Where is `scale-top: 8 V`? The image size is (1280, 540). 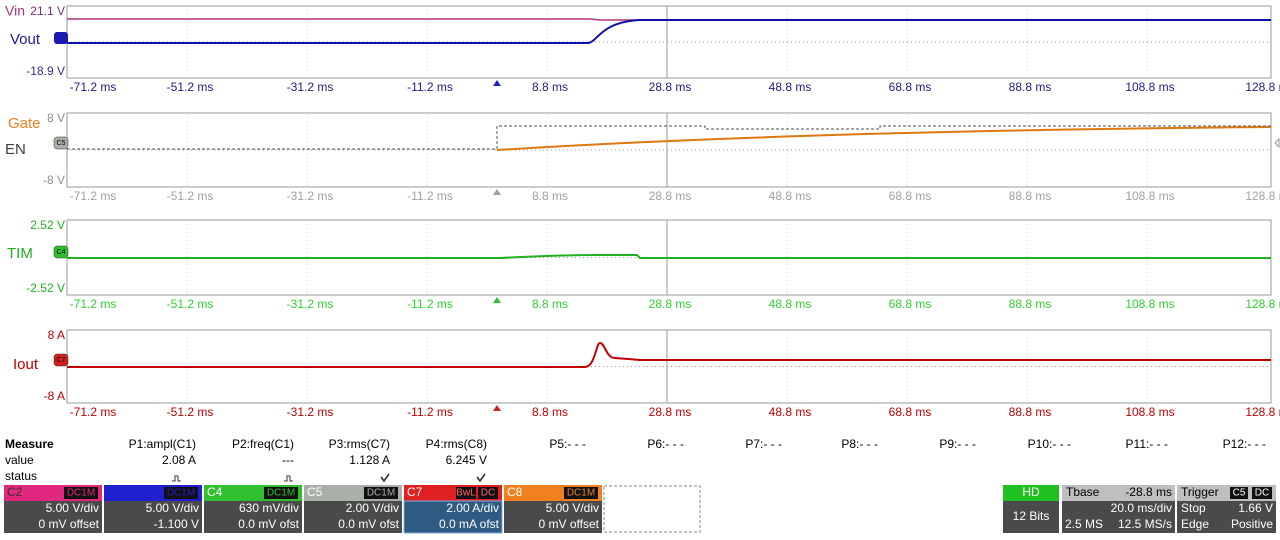
scale-top: 8 V is located at coordinates (56, 118).